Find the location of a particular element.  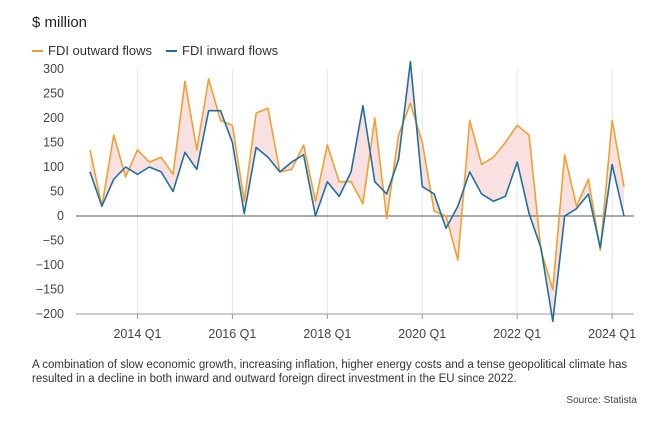

y-tick-label: 100 is located at coordinates (53, 167).